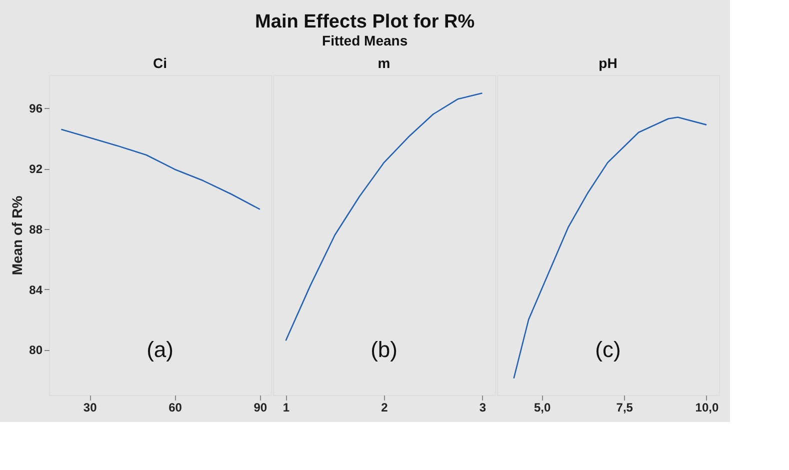 The width and height of the screenshot is (789, 470). I want to click on y-tick-label: 88, so click(36, 229).